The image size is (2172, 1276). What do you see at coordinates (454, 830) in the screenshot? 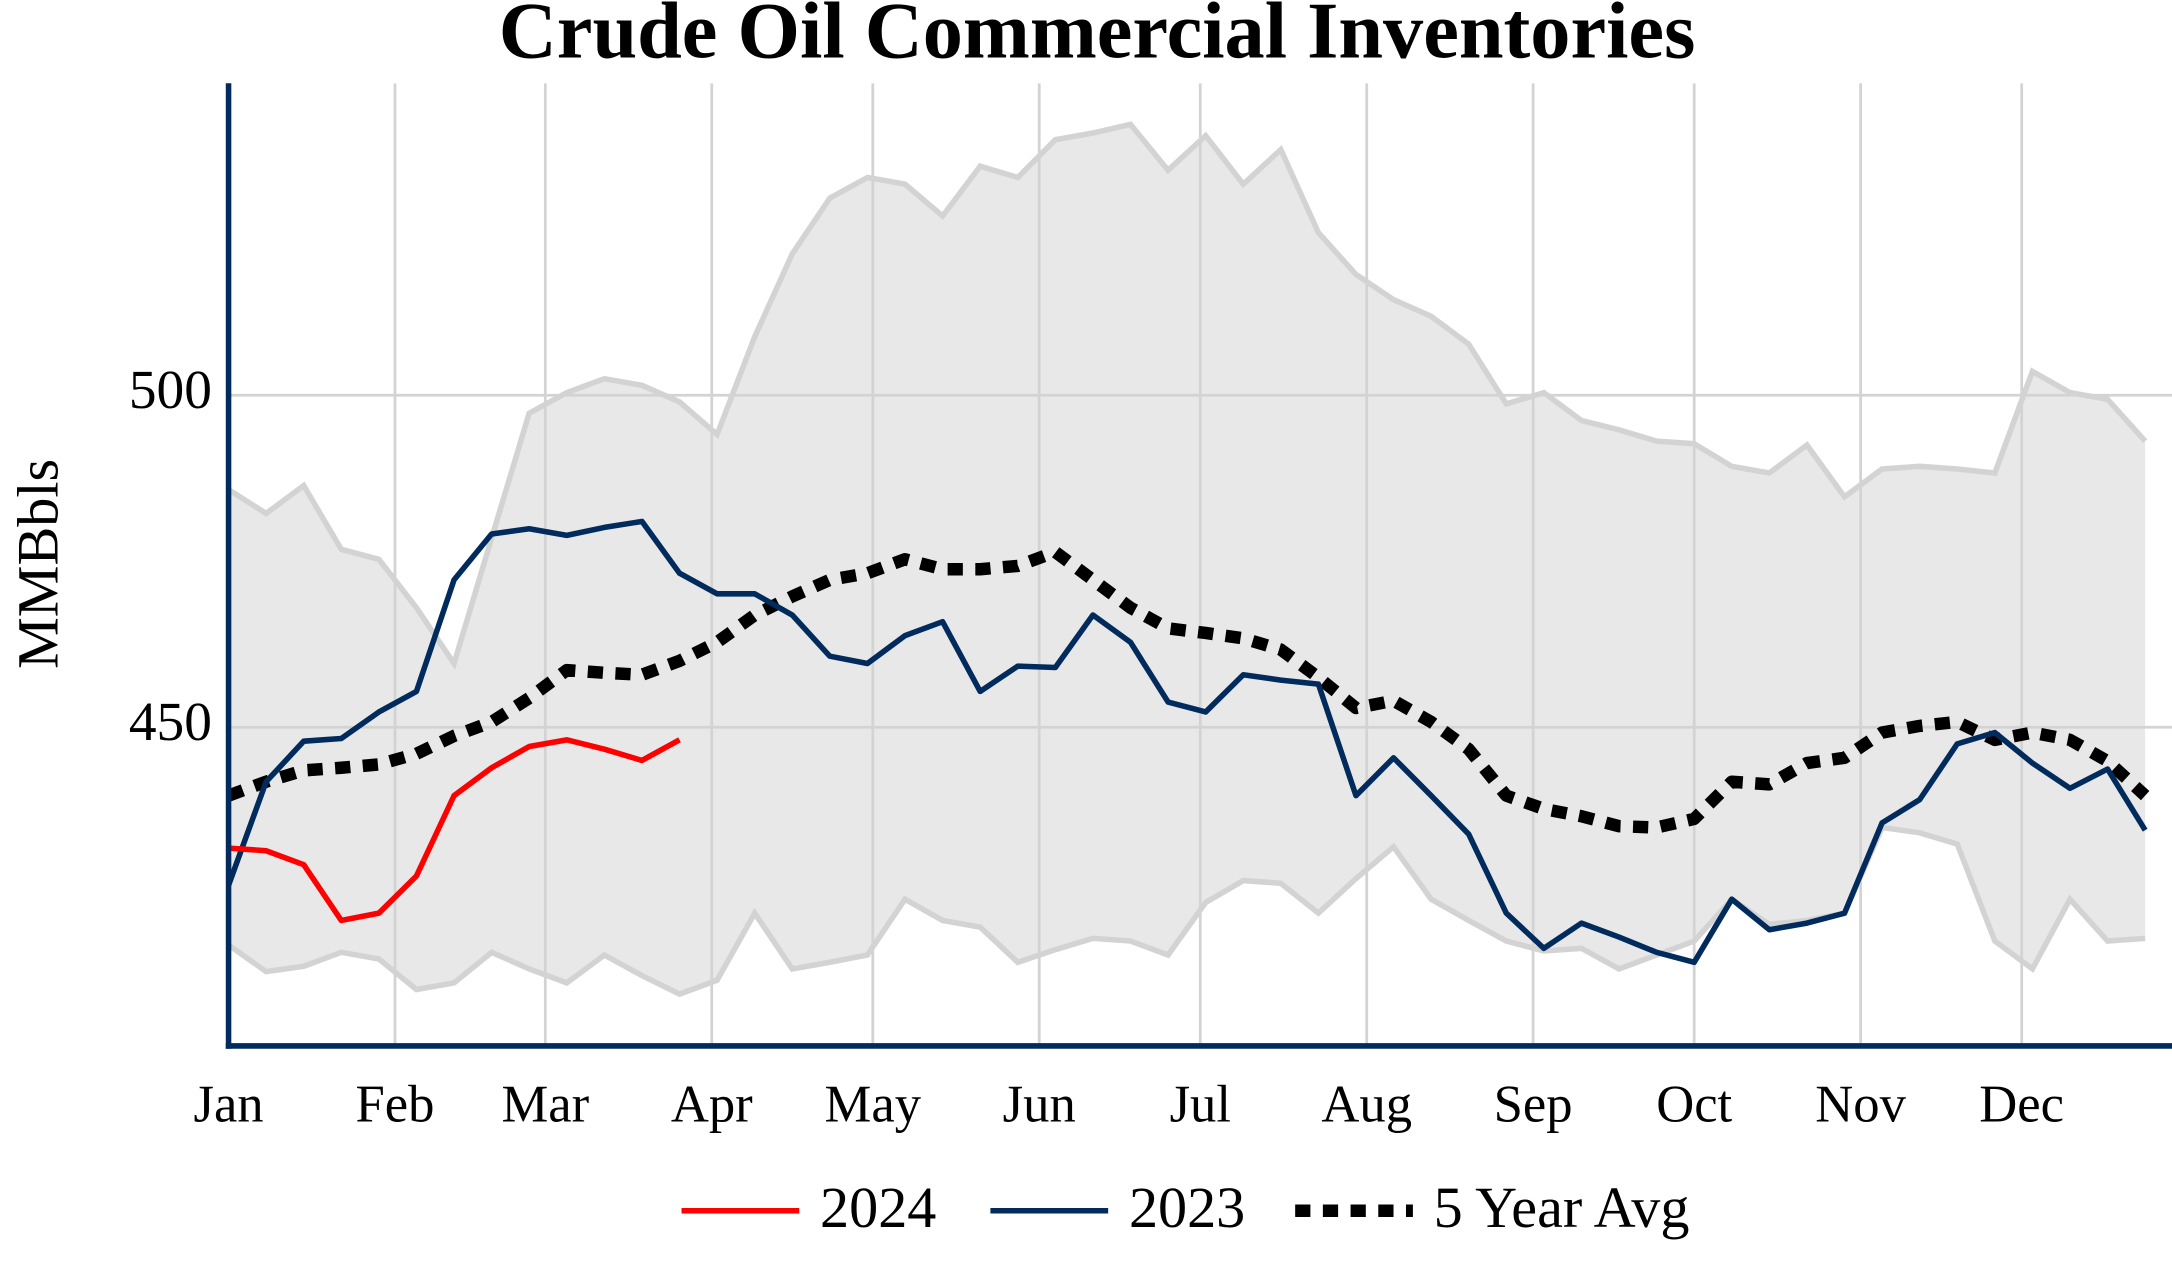
I see `series-line` at bounding box center [454, 830].